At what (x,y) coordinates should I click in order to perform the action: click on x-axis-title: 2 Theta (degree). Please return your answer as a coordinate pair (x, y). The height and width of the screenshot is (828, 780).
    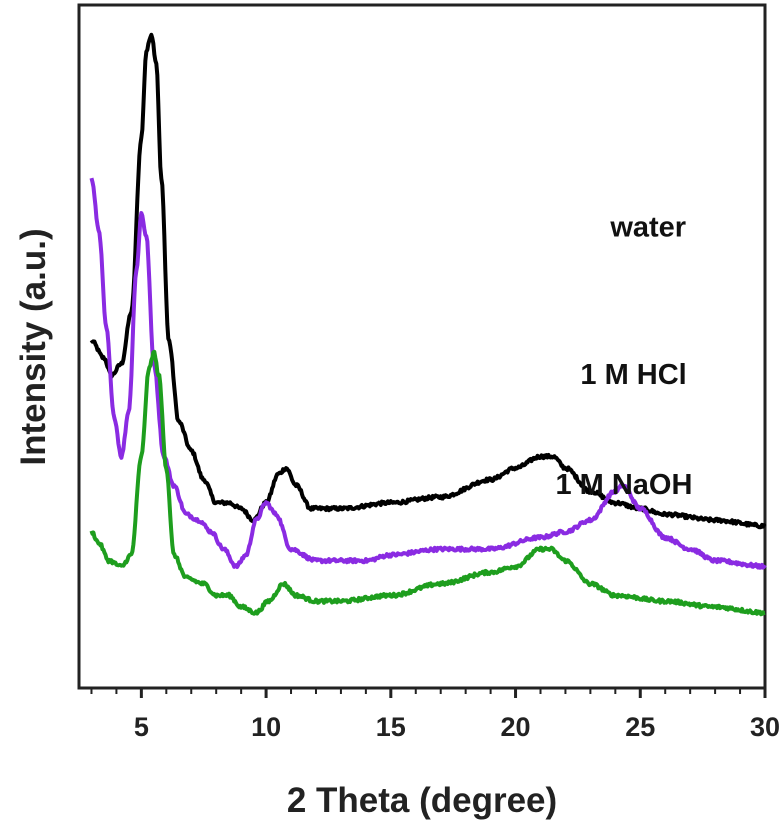
    Looking at the image, I should click on (422, 800).